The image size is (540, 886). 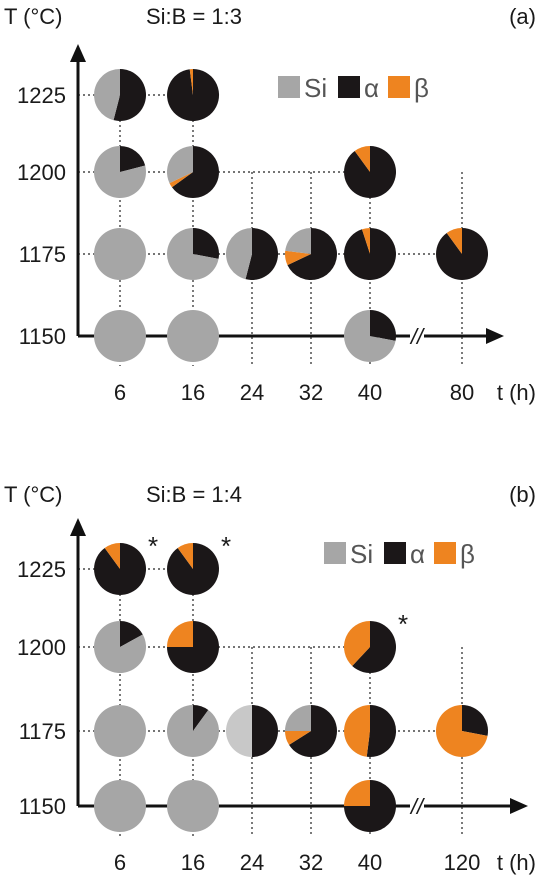 I want to click on pie-1175-32h, so click(x=311, y=731).